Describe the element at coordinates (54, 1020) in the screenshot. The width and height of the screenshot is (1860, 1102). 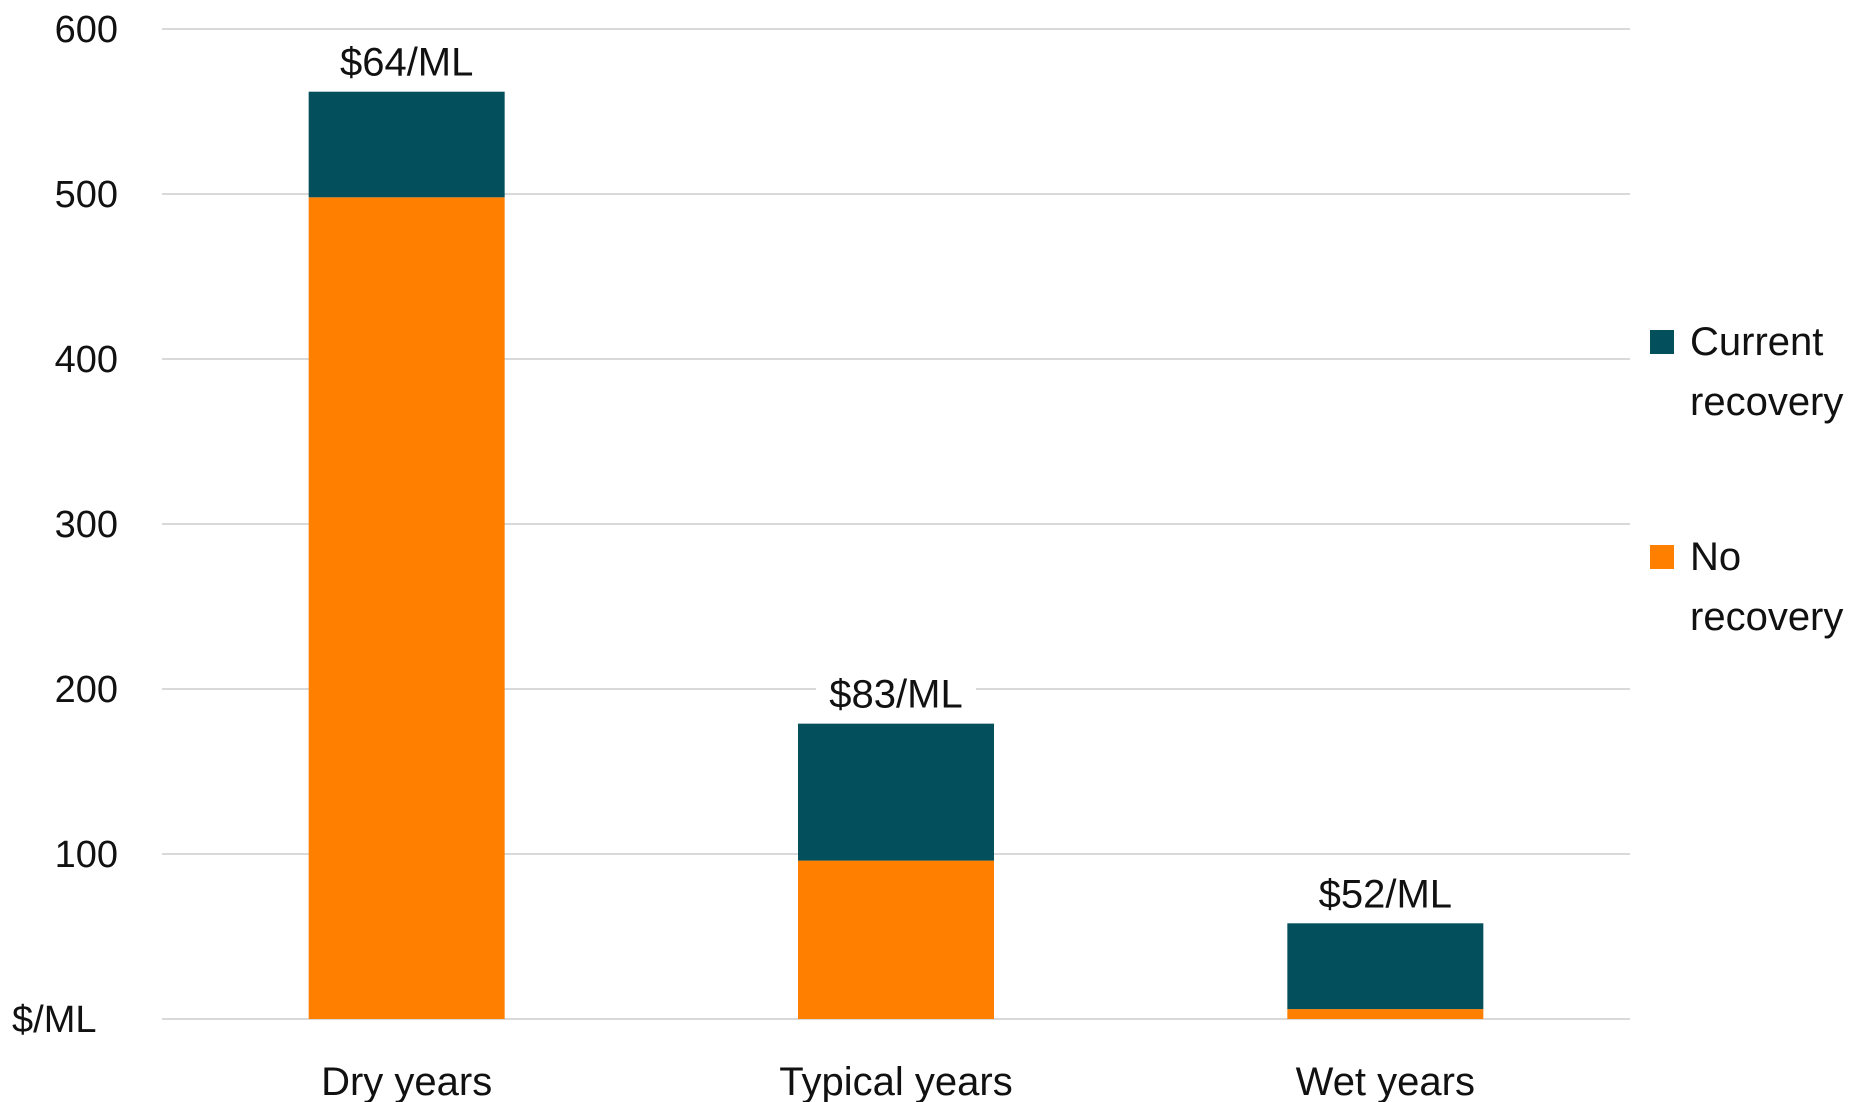
I see `y-unit-label: $/ML` at that location.